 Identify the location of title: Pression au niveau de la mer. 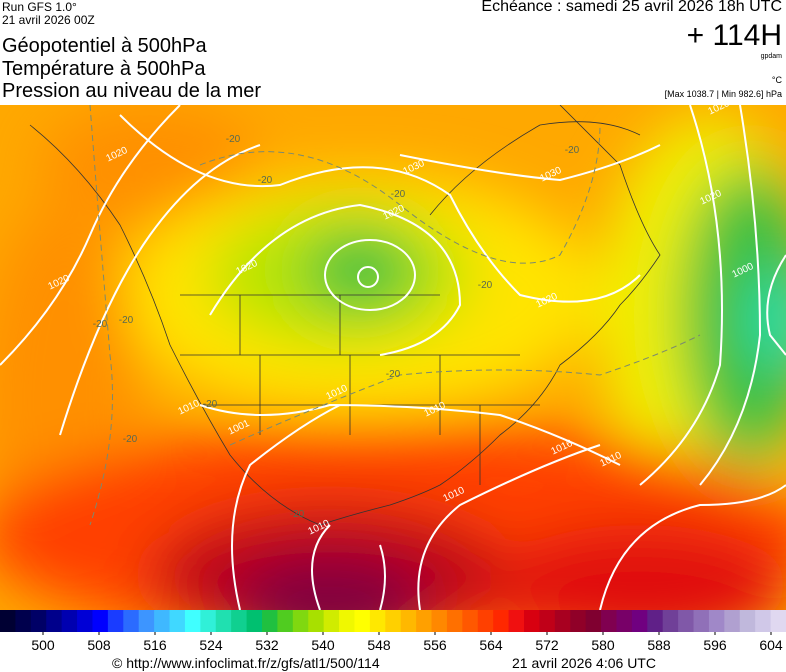
(132, 91).